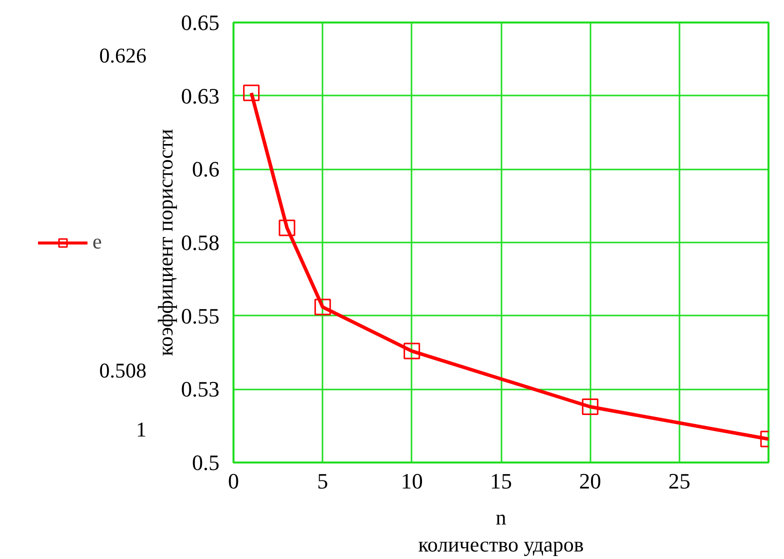 The image size is (784, 559). I want to click on x-tick-label: 0, so click(233, 481).